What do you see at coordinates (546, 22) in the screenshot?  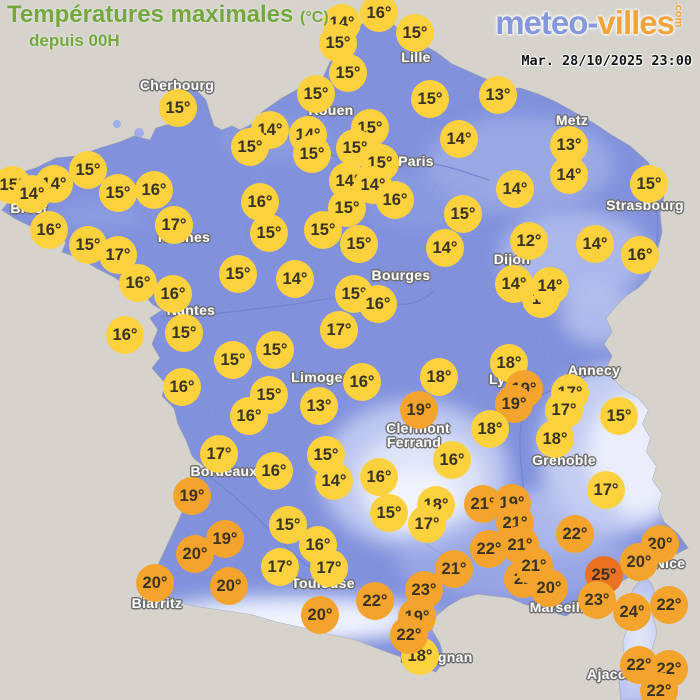 I see `logo-part-blue: meteo-` at bounding box center [546, 22].